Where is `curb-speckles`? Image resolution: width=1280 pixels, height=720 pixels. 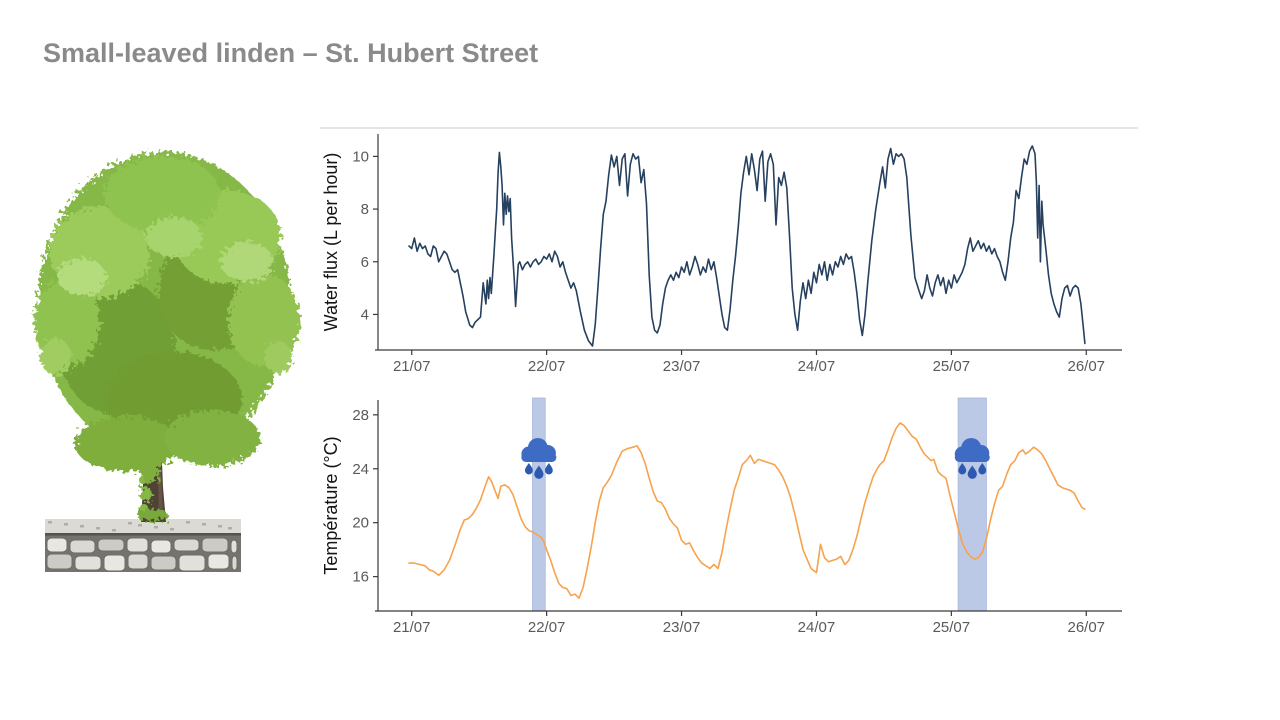 curb-speckles is located at coordinates (140, 526).